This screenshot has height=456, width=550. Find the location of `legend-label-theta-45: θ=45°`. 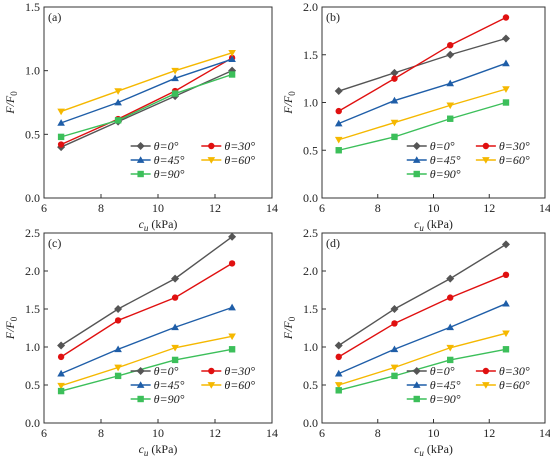

legend-label-theta-45: θ=45° is located at coordinates (169, 385).